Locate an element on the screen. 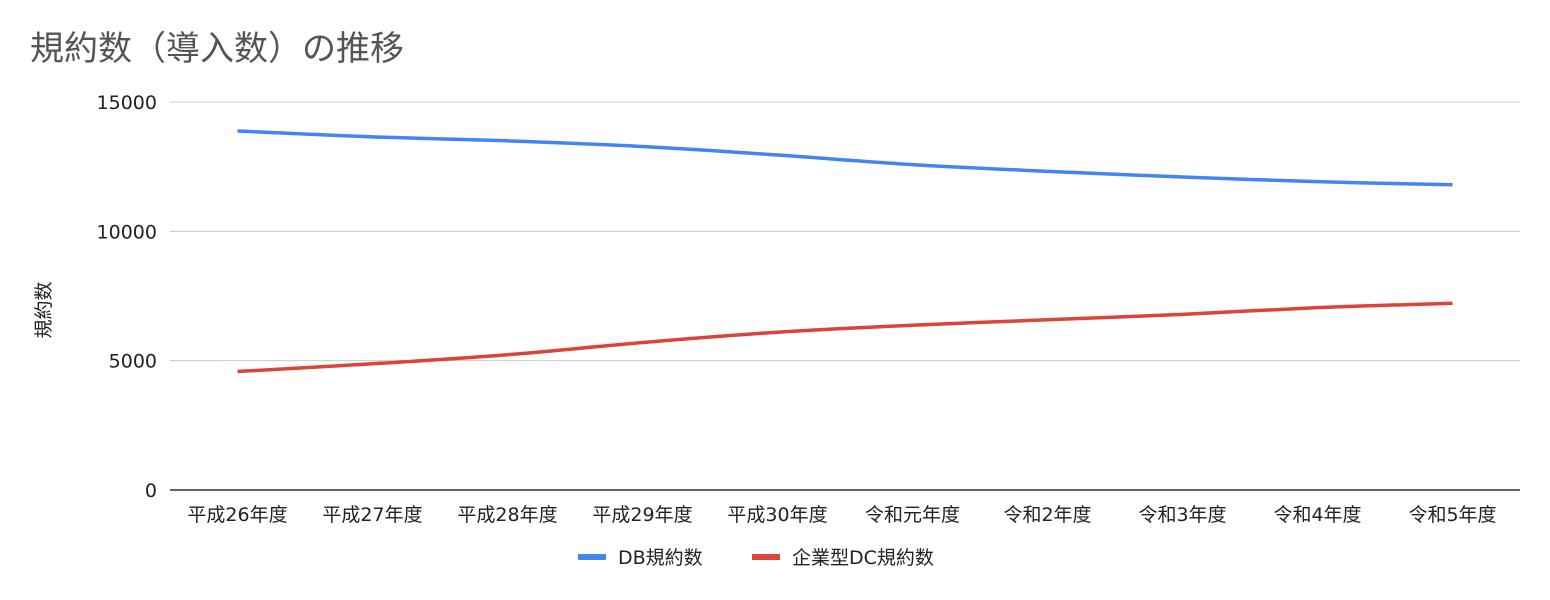  x-tick-label: 令和元年度 is located at coordinates (912, 515).